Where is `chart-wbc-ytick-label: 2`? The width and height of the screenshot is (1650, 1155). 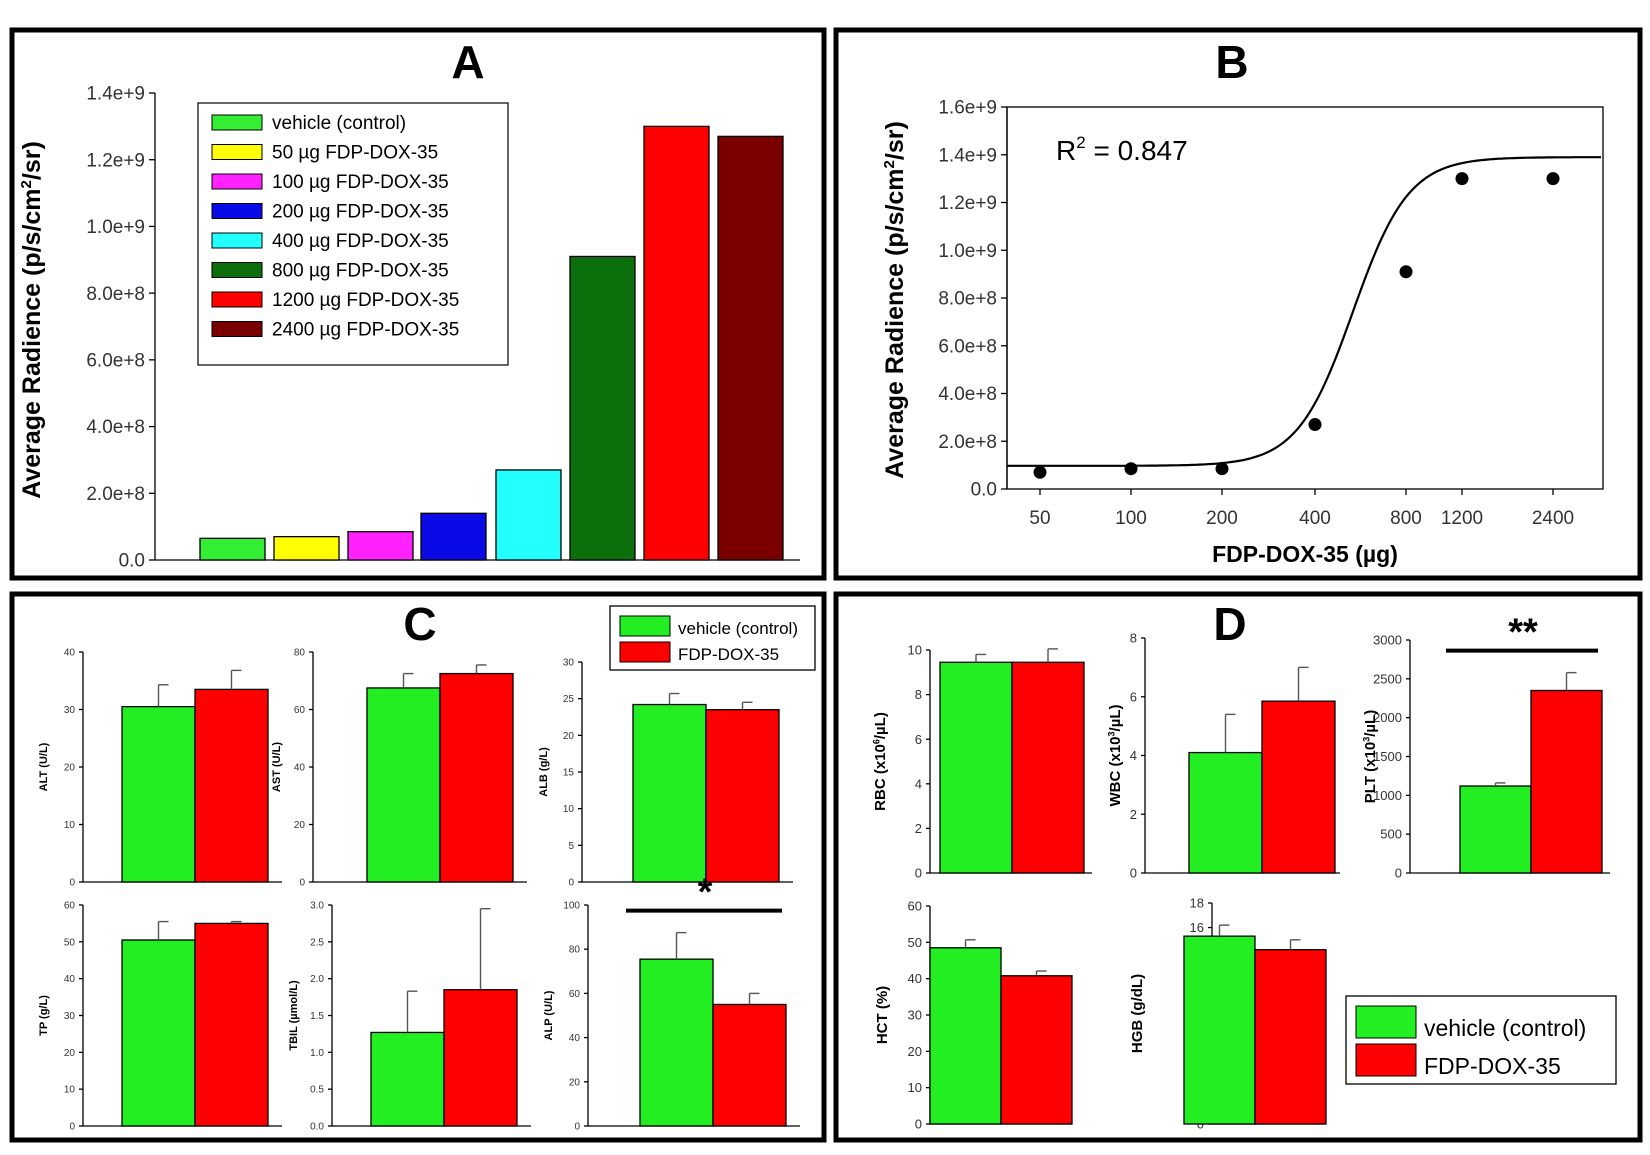
chart-wbc-ytick-label: 2 is located at coordinates (1133, 814).